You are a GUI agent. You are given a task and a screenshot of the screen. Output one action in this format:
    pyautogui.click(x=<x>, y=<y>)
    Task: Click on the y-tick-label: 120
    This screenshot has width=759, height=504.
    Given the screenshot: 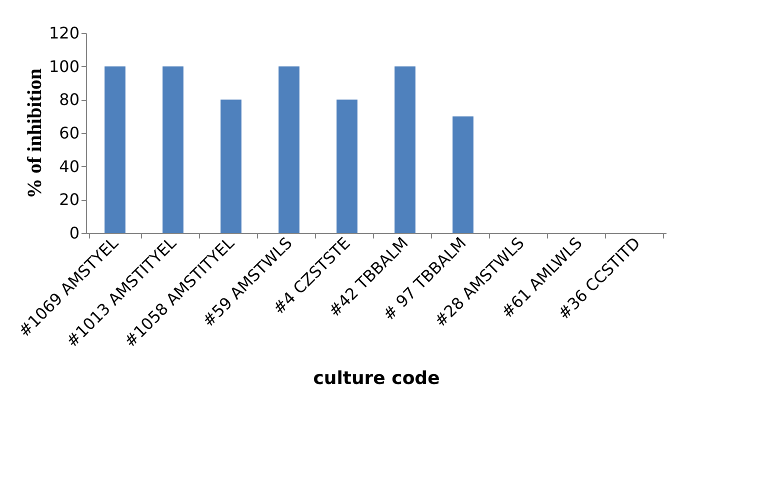 What is the action you would take?
    pyautogui.click(x=64, y=33)
    